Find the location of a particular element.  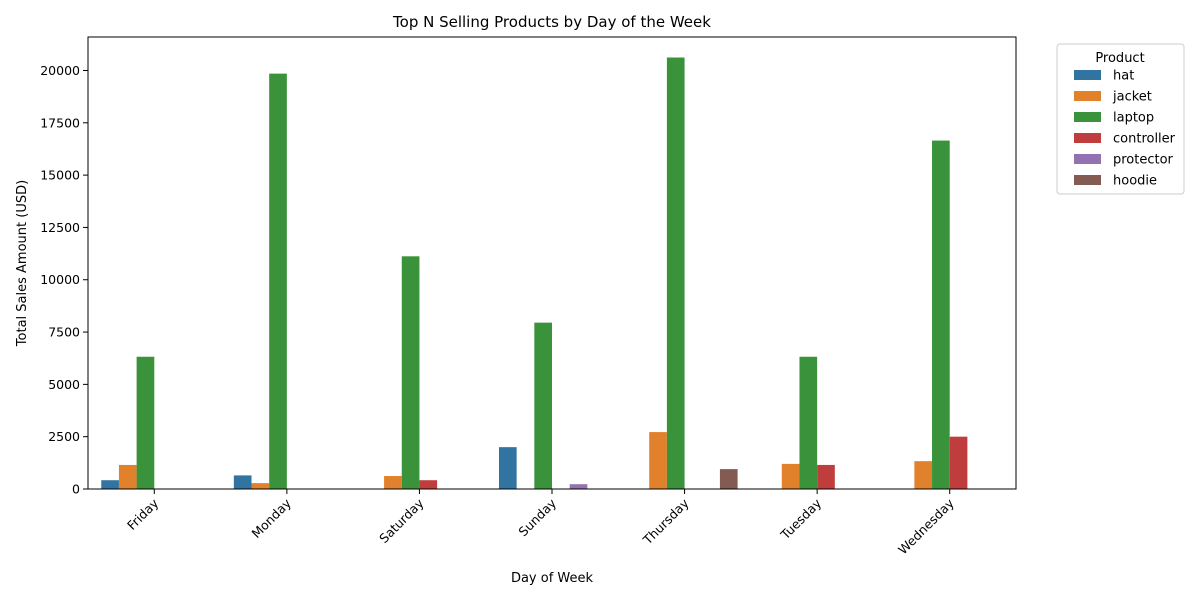

bar-jacket-thursday is located at coordinates (658, 460).